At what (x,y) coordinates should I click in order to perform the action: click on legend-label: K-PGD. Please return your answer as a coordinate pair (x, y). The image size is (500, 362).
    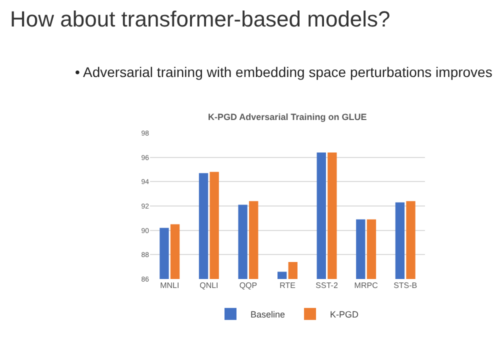
    Looking at the image, I should click on (345, 314).